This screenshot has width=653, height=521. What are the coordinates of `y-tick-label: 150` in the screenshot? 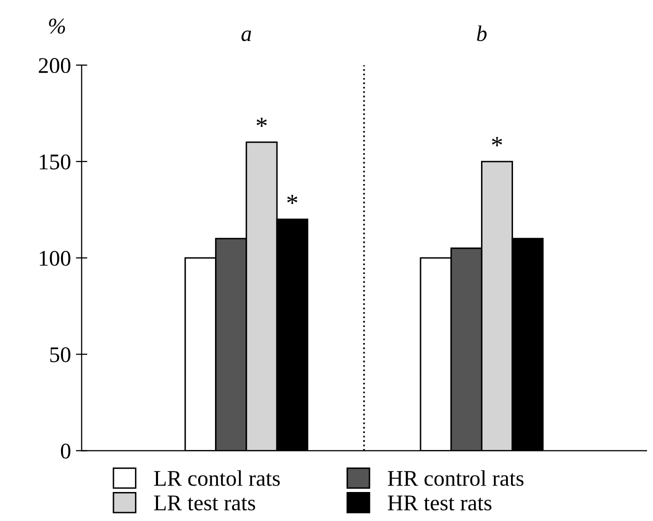 It's located at (55, 162).